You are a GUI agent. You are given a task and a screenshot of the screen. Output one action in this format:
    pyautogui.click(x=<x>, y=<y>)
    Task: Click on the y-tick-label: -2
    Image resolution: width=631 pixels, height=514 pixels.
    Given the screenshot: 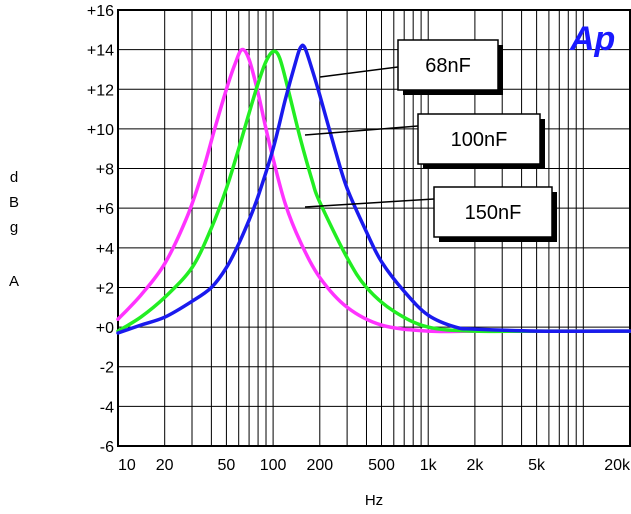 What is the action you would take?
    pyautogui.click(x=107, y=368)
    